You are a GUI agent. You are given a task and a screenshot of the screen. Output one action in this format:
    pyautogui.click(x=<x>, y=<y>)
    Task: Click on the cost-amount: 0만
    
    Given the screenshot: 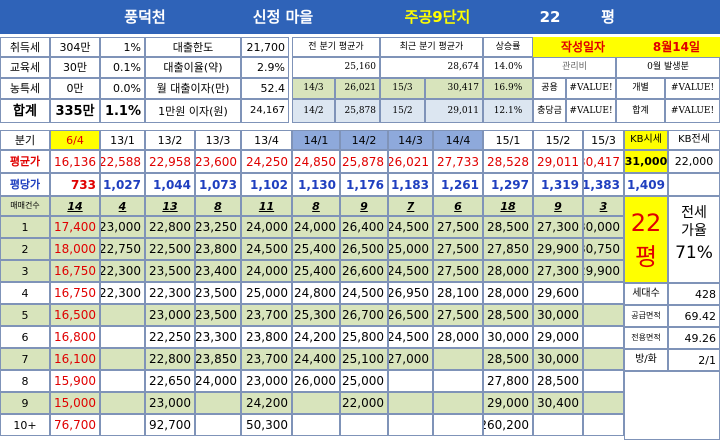 What is the action you would take?
    pyautogui.click(x=75, y=88)
    